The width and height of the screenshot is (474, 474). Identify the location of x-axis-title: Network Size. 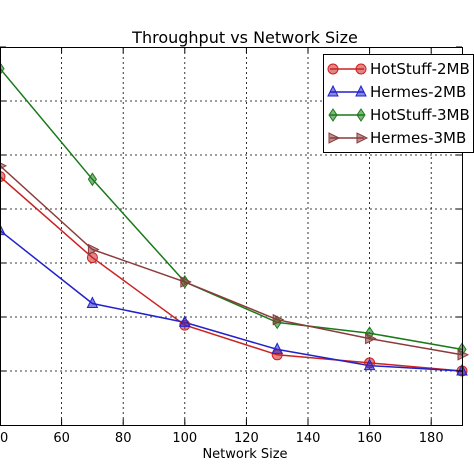
(244, 454).